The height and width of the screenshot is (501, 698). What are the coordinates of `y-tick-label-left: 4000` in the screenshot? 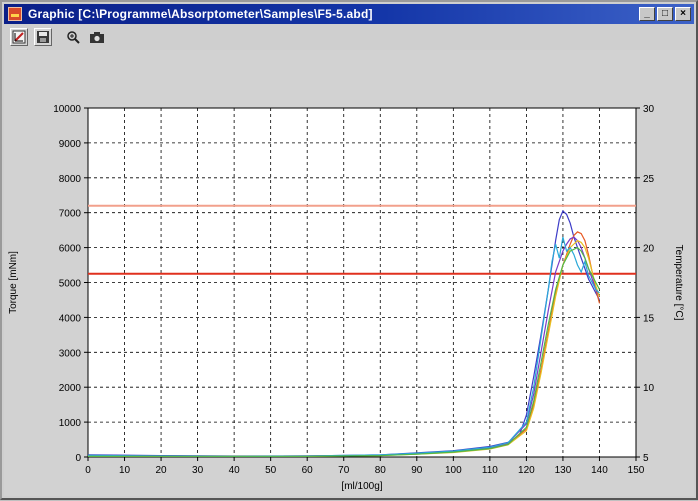 It's located at (70, 318).